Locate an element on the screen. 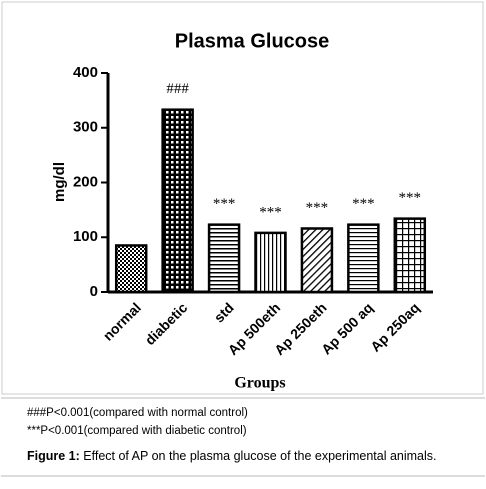  annotation: ### is located at coordinates (177, 89).